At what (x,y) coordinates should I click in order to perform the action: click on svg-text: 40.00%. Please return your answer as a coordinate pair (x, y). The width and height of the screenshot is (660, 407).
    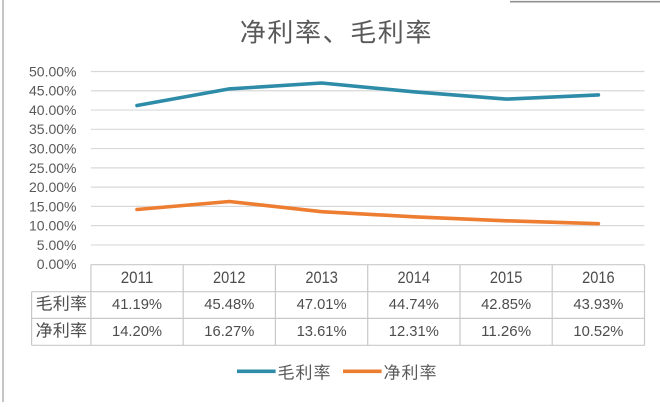
    Looking at the image, I should click on (52, 110).